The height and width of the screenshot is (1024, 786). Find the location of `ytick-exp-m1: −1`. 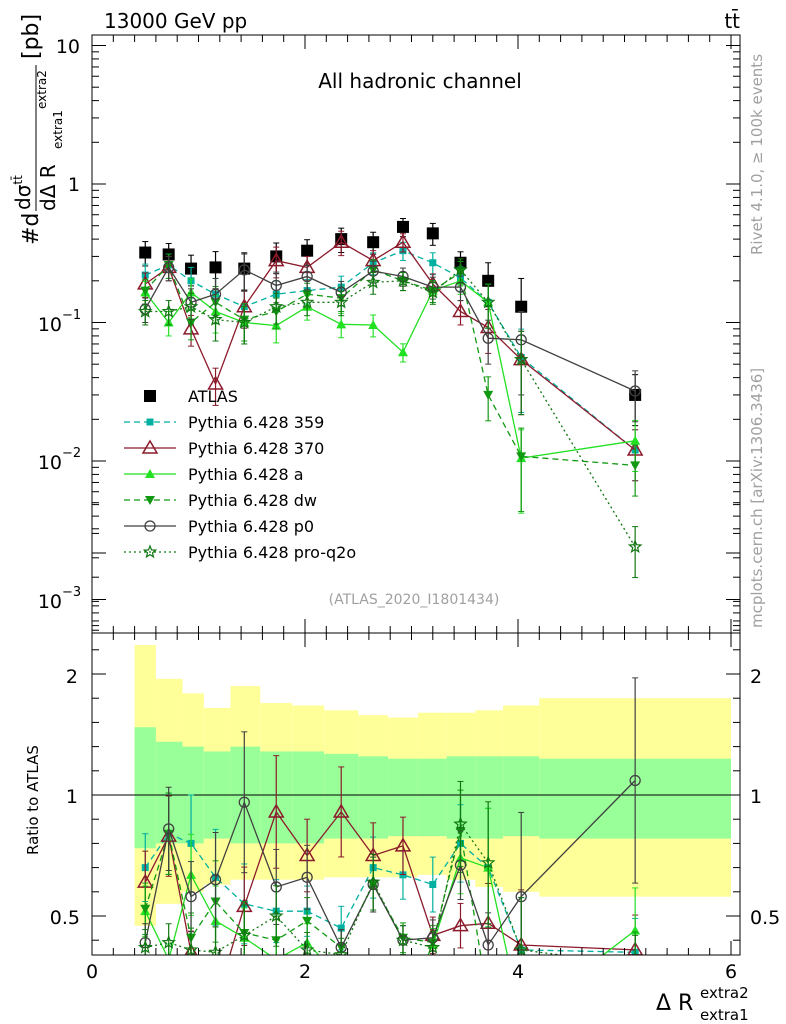

ytick-exp-m1: −1 is located at coordinates (71, 315).